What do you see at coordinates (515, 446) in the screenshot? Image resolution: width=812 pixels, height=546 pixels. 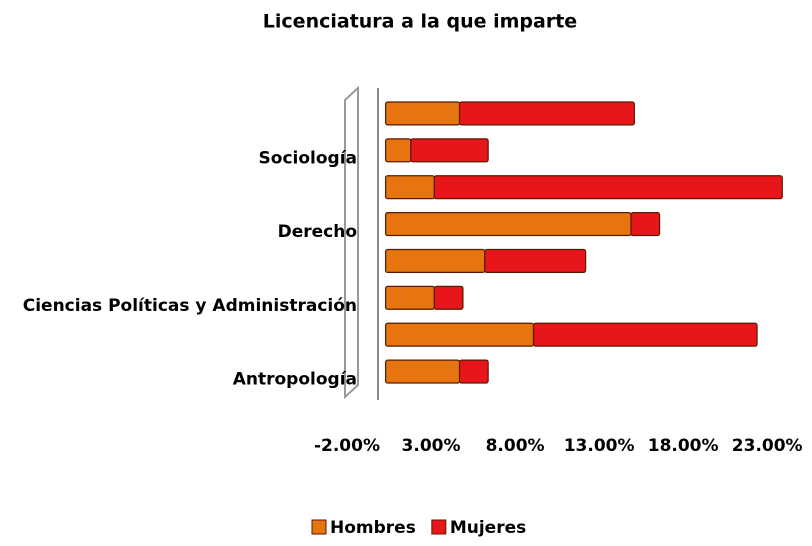 I see `x-tick-label: 8.00%` at bounding box center [515, 446].